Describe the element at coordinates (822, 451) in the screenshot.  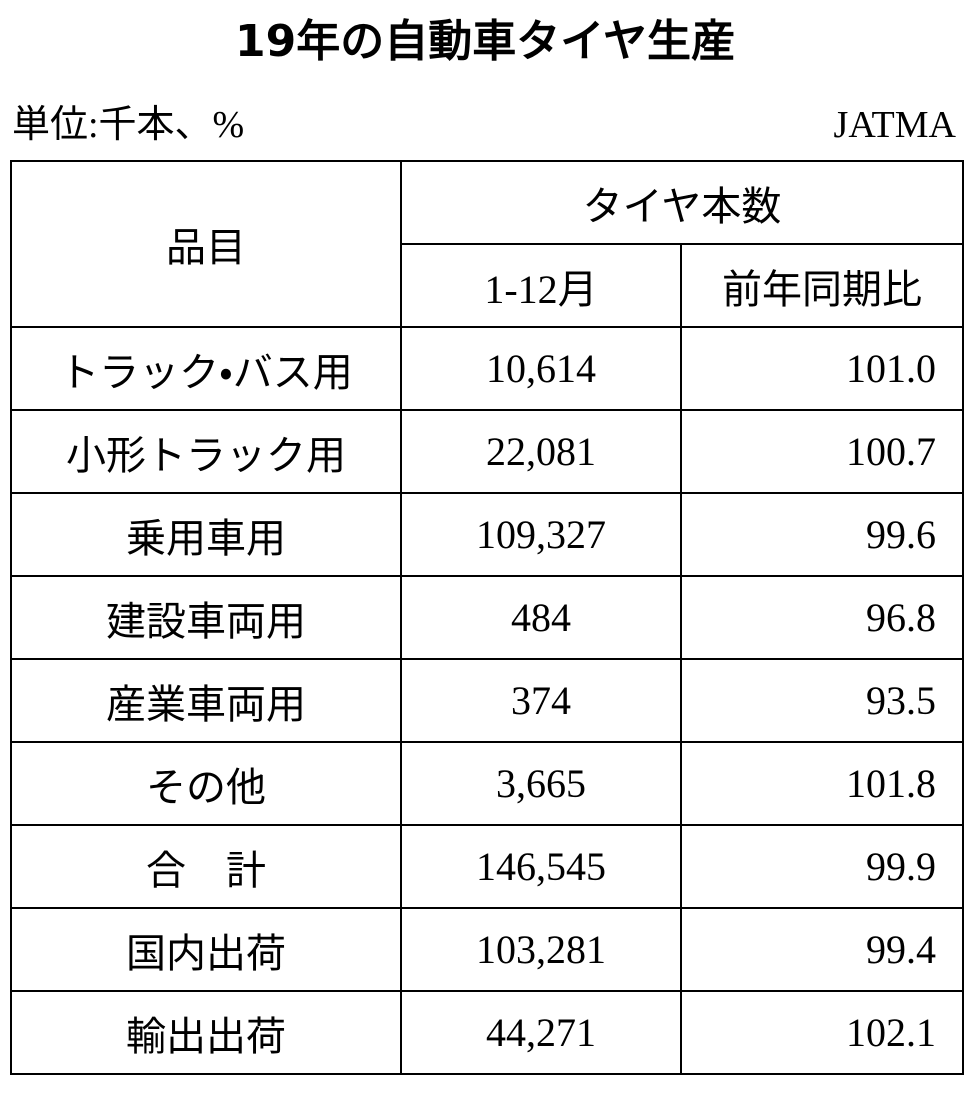
I see `ratio-cell: 100.7` at that location.